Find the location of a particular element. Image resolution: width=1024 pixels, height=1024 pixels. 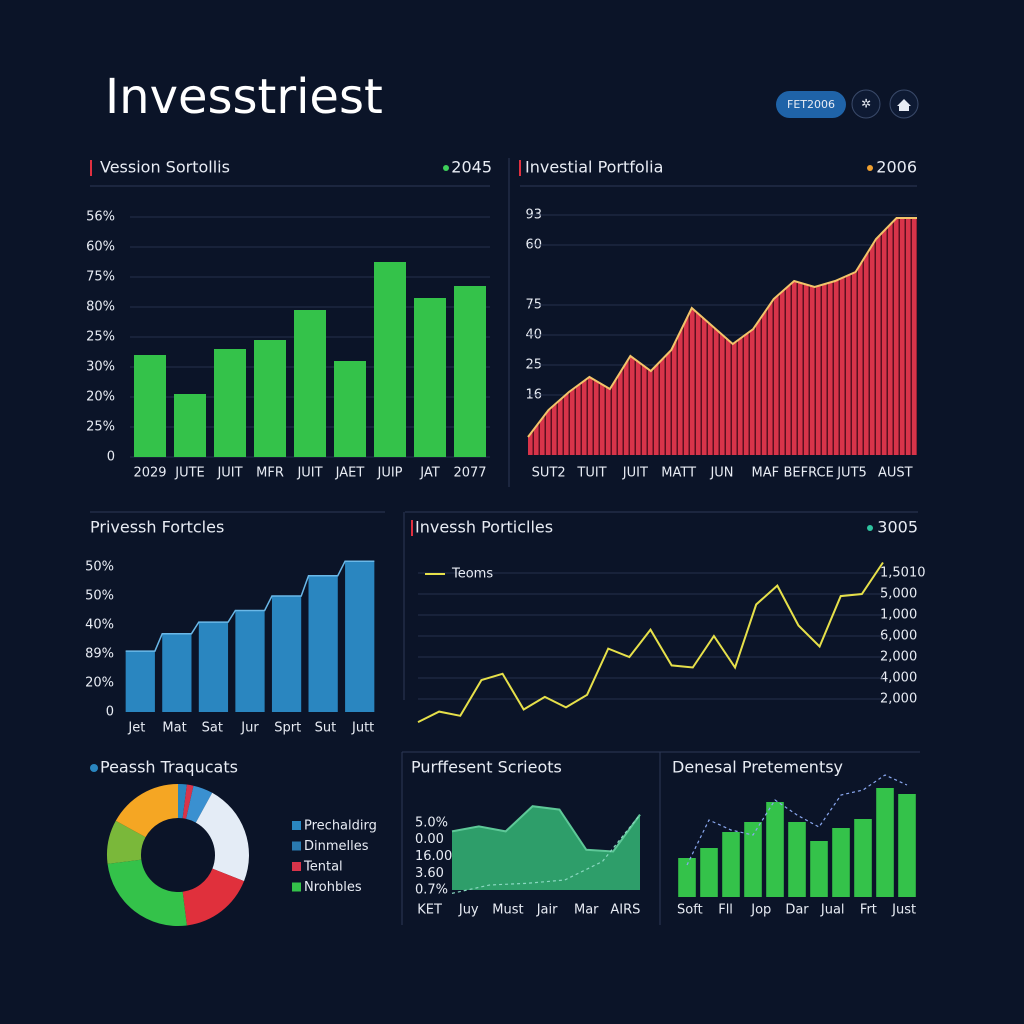

y-tick-label: 2,000 is located at coordinates (898, 699).